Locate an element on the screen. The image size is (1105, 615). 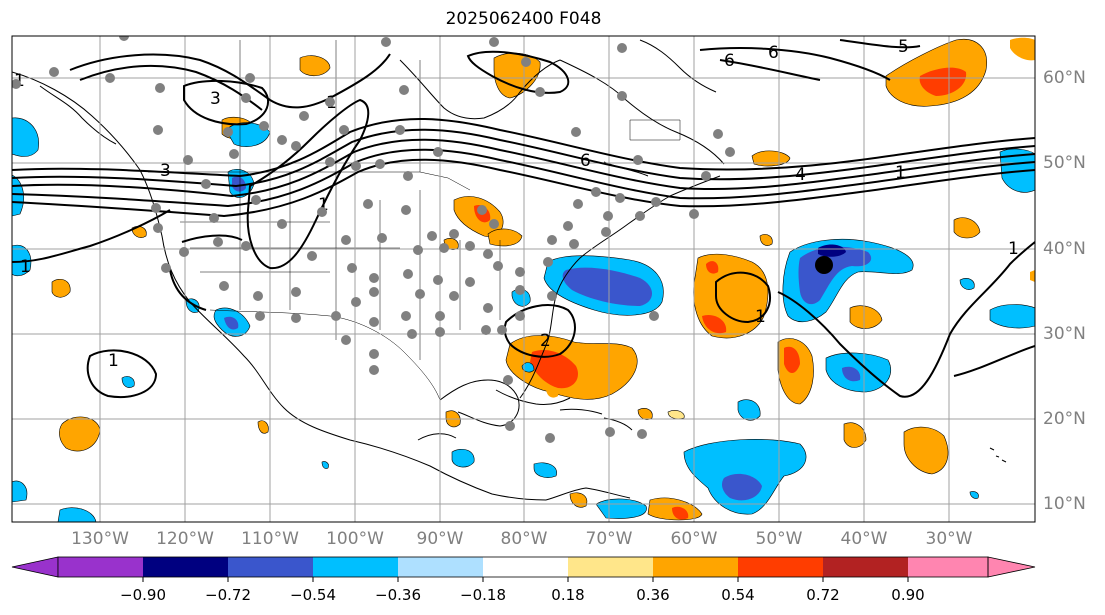
colorbar-tick-label: −0.54 is located at coordinates (313, 595).